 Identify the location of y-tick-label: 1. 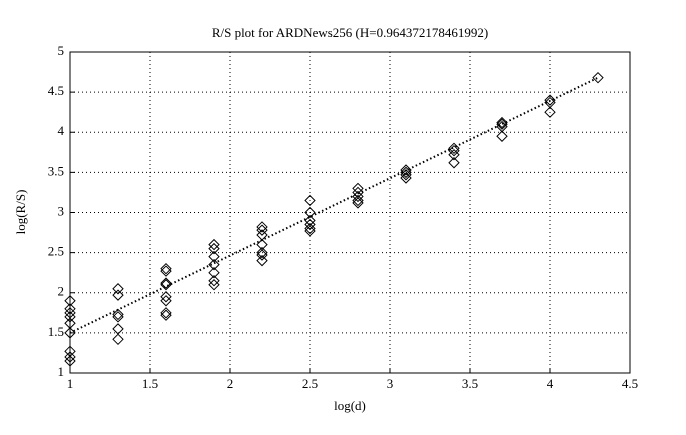
(61, 371).